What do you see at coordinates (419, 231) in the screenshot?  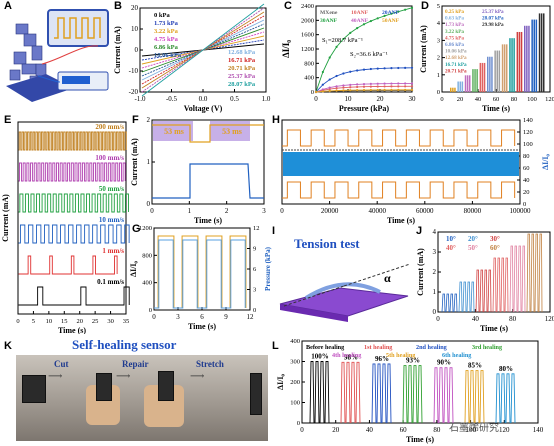 I see `panel-label-j: J` at bounding box center [419, 231].